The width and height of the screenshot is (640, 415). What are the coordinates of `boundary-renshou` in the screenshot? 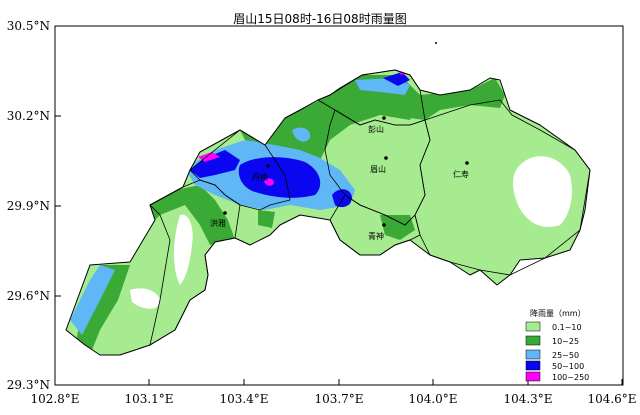 It's located at (502, 187).